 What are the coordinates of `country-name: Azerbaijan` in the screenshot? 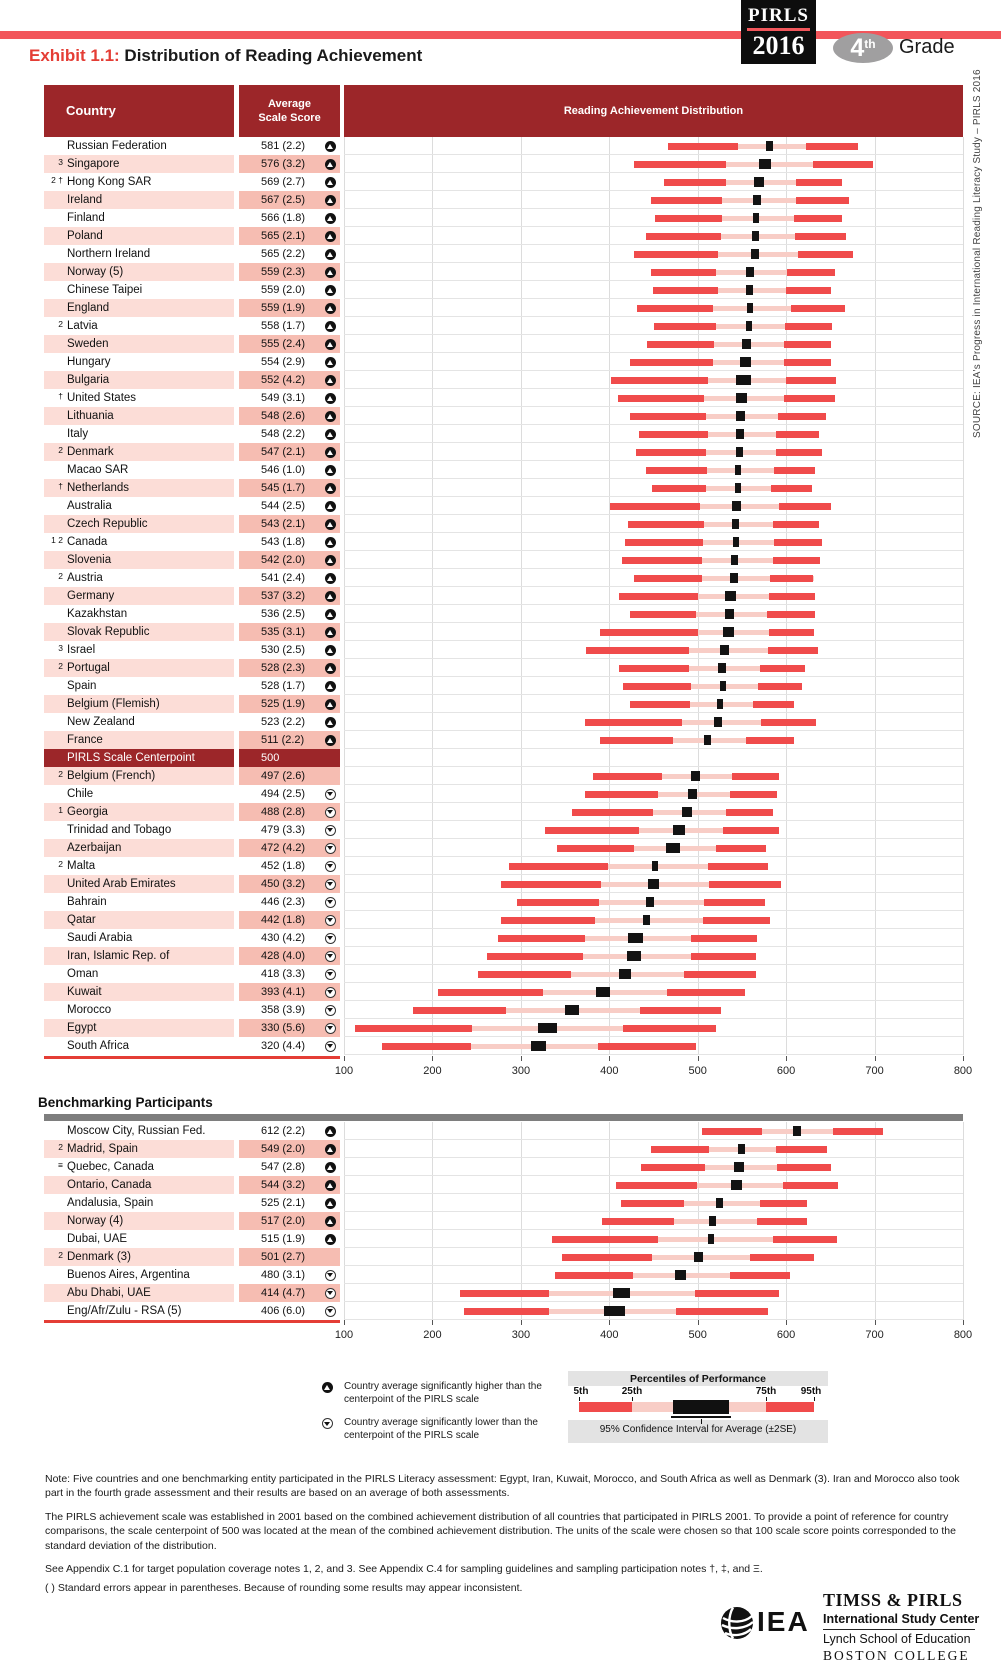 It's located at (94, 848).